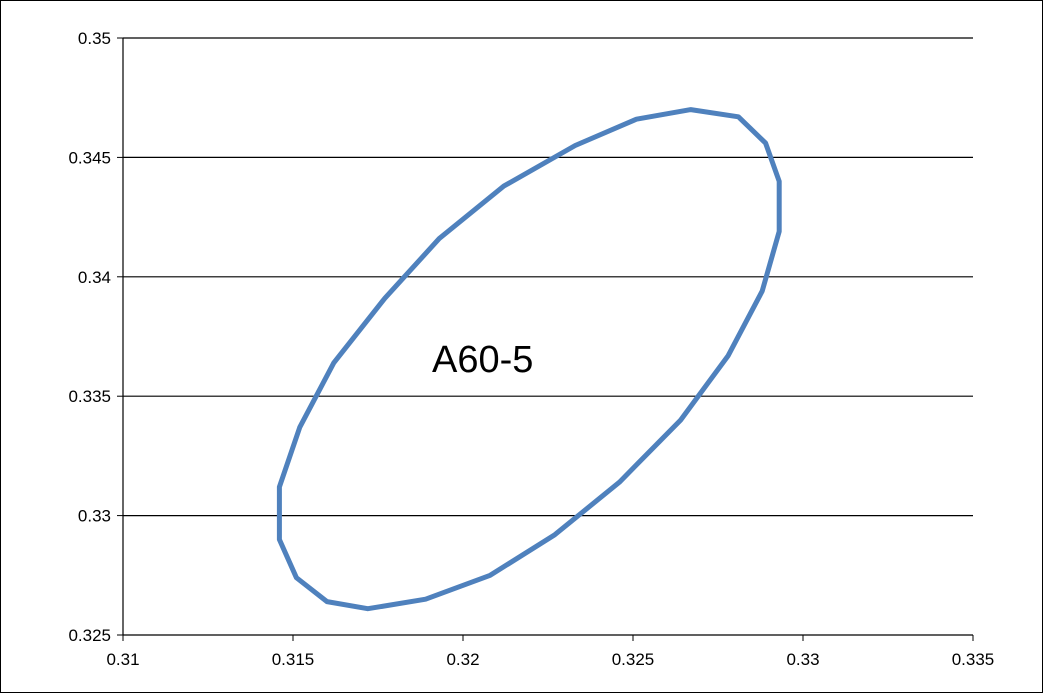  I want to click on x-tick-label: 0.315, so click(293, 659).